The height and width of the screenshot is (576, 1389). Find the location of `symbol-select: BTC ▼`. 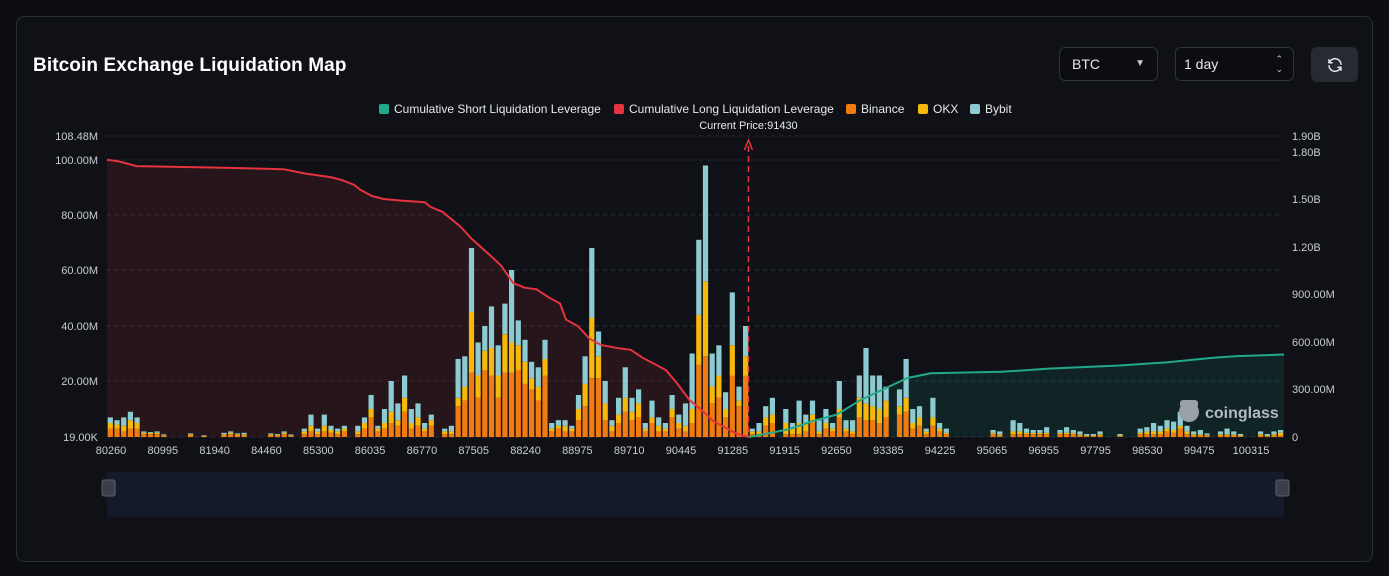

symbol-select: BTC ▼ is located at coordinates (1108, 64).